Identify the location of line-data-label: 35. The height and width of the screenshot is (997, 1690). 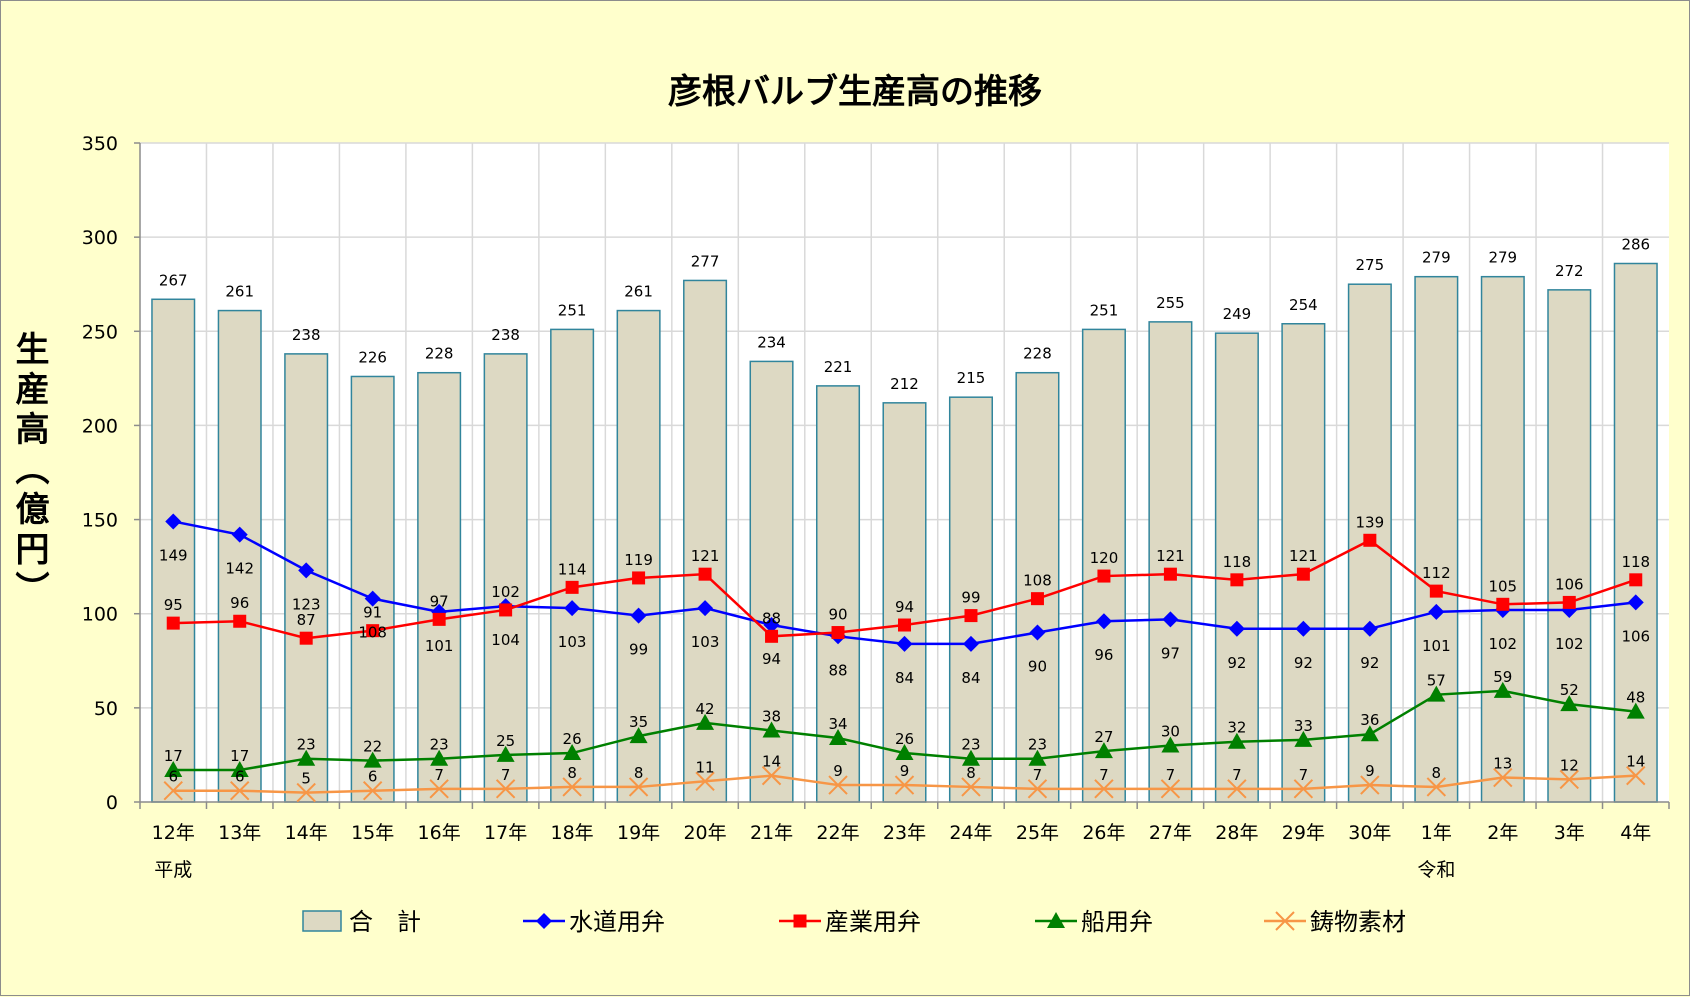
(638, 722).